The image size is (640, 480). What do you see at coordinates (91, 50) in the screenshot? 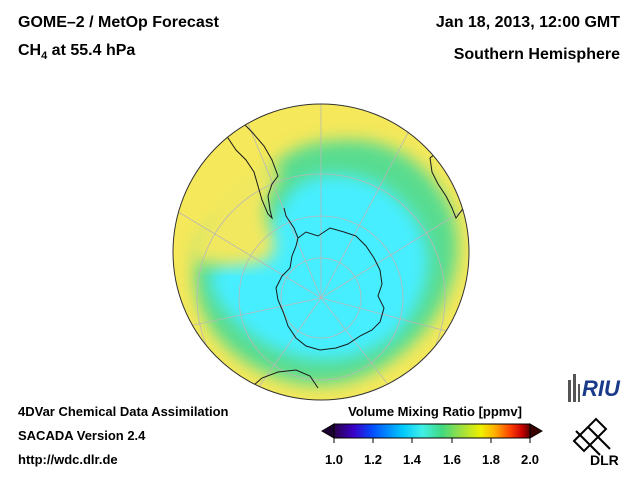
I see `species-level: at 55.4 hPa` at bounding box center [91, 50].